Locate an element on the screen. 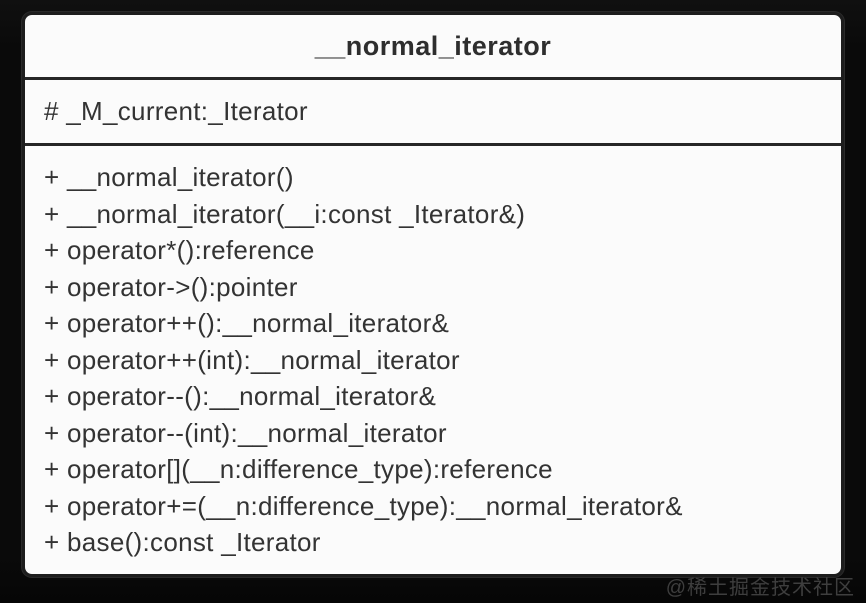 The width and height of the screenshot is (866, 603). method-operator-deref: + operator*():reference is located at coordinates (179, 250).